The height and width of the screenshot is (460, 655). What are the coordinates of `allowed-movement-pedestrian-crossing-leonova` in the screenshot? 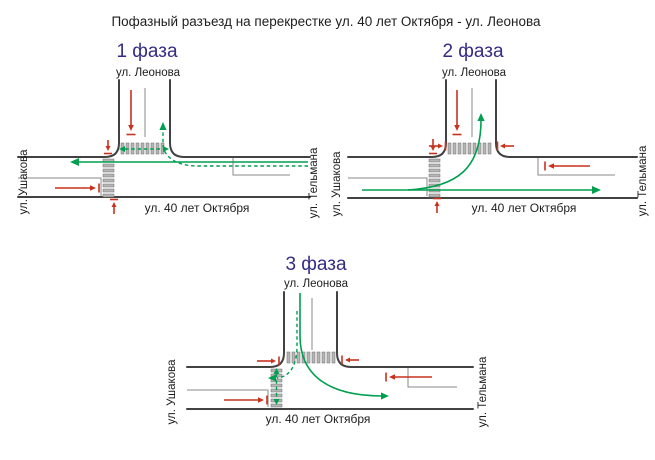 It's located at (144, 149).